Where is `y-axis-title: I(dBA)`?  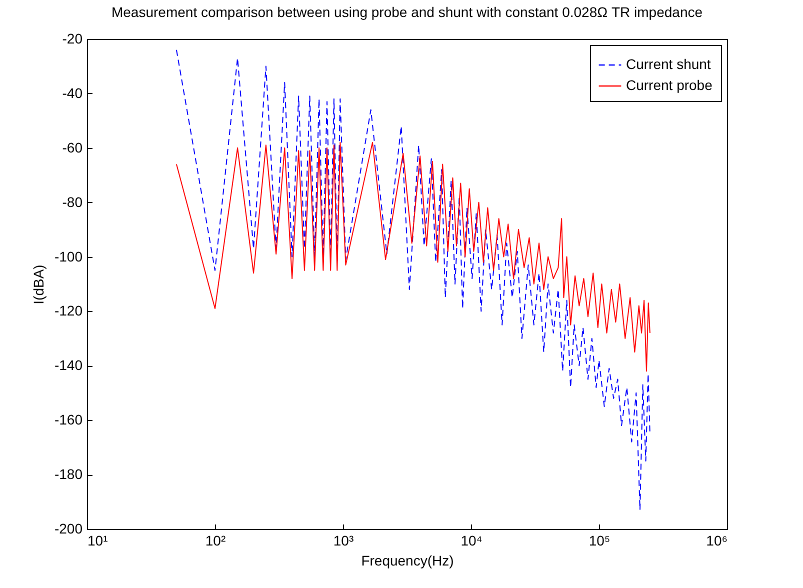 y-axis-title: I(dBA) is located at coordinates (38, 284).